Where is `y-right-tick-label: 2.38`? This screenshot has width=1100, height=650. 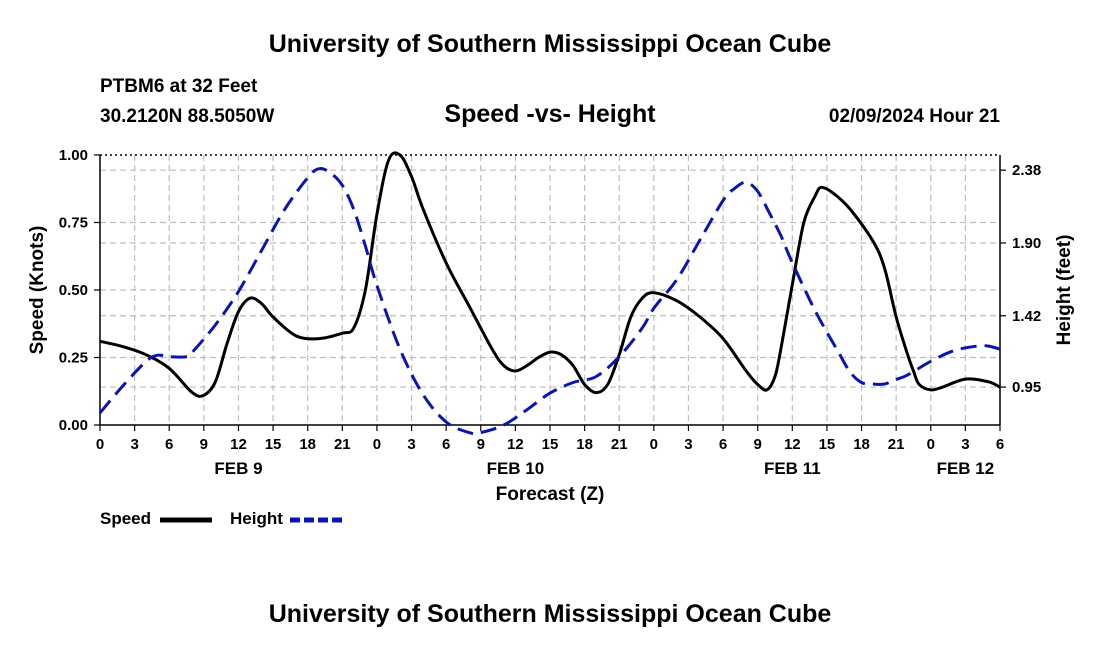 y-right-tick-label: 2.38 is located at coordinates (1026, 170).